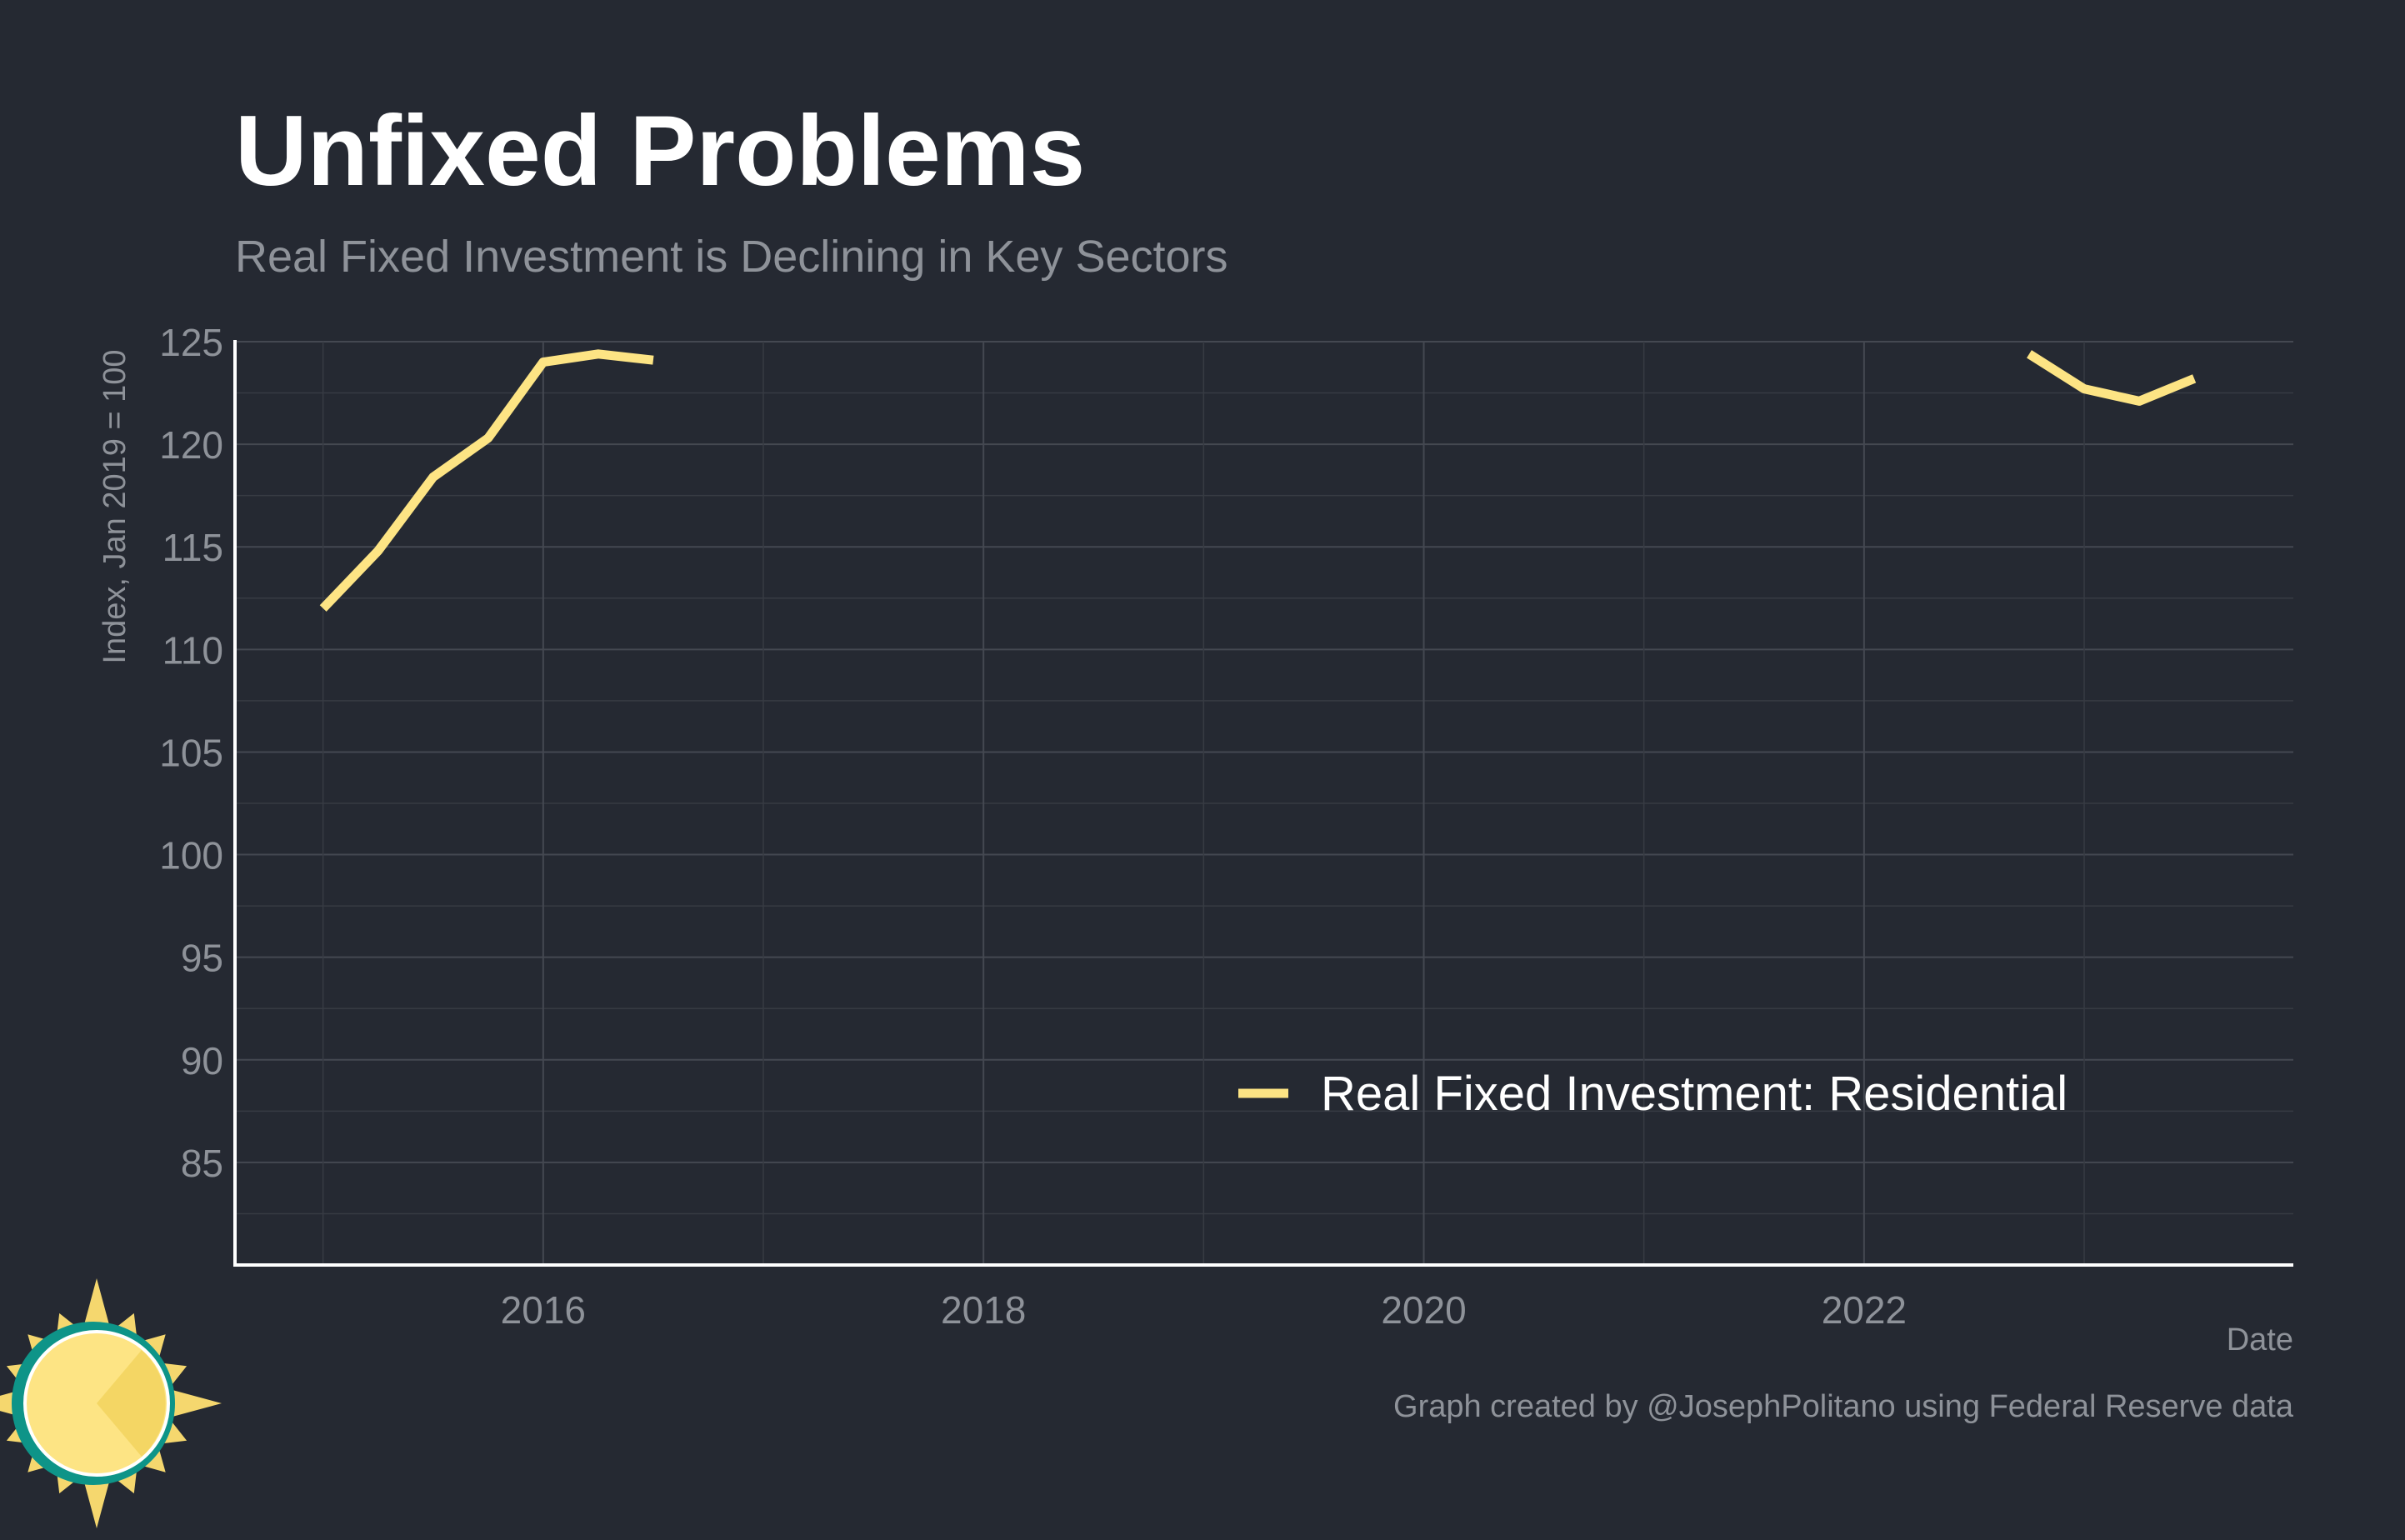  What do you see at coordinates (1865, 1310) in the screenshot?
I see `x-tick-label: 2022` at bounding box center [1865, 1310].